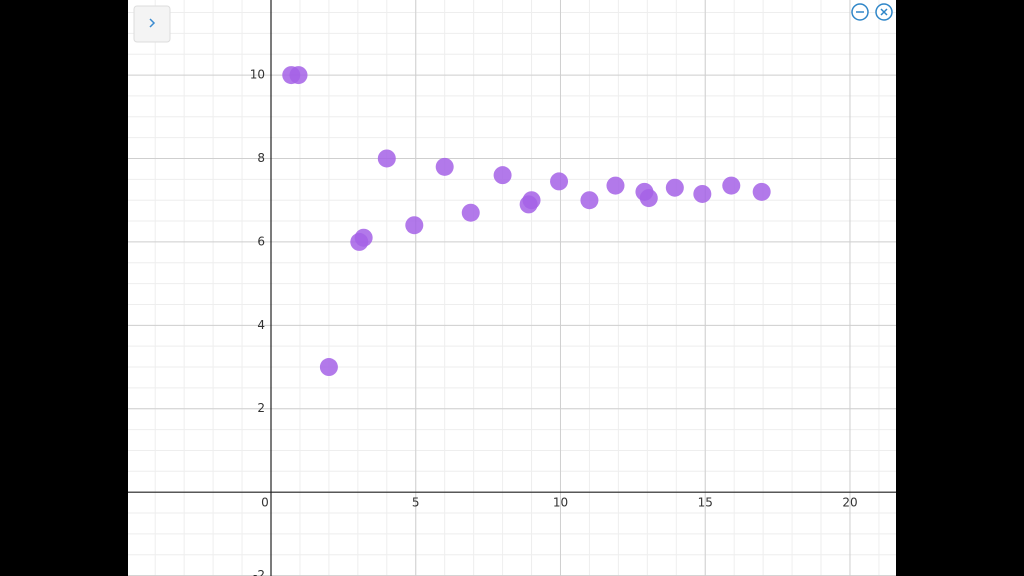 Image resolution: width=1024 pixels, height=576 pixels. What do you see at coordinates (705, 503) in the screenshot?
I see `x-tick-label: 15` at bounding box center [705, 503].